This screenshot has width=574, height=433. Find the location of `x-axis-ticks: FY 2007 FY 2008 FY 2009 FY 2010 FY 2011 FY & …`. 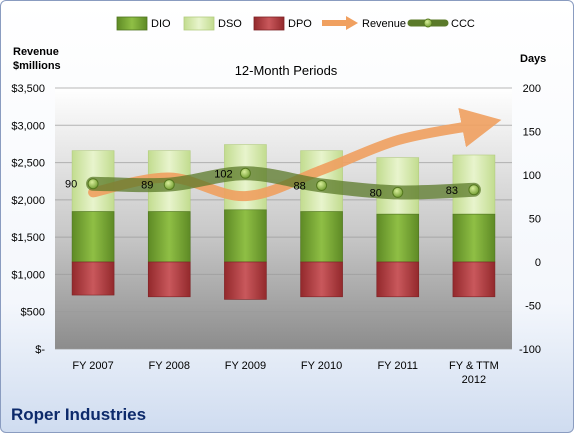

x-axis-ticks: FY 2007 FY 2008 FY 2009 FY 2010 FY 2011 FY & … is located at coordinates (285, 373).